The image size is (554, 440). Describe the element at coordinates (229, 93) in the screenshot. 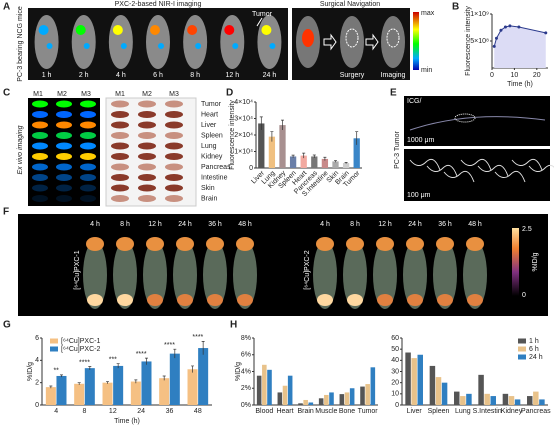

I see `panel-label: D` at that location.